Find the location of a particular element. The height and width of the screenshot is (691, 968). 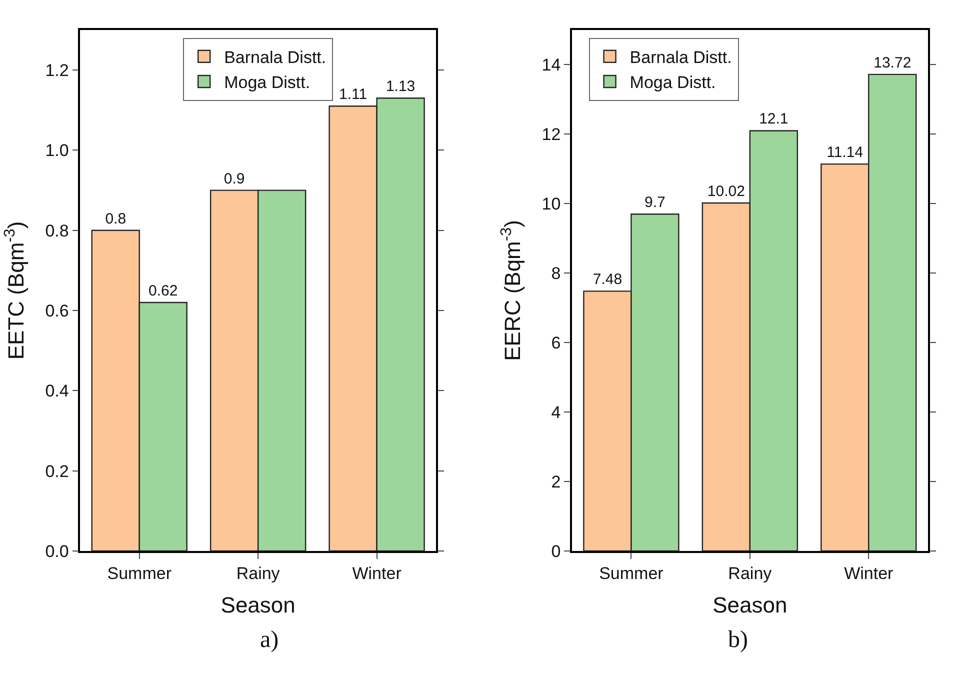

y-tick-label: 0 is located at coordinates (556, 551).